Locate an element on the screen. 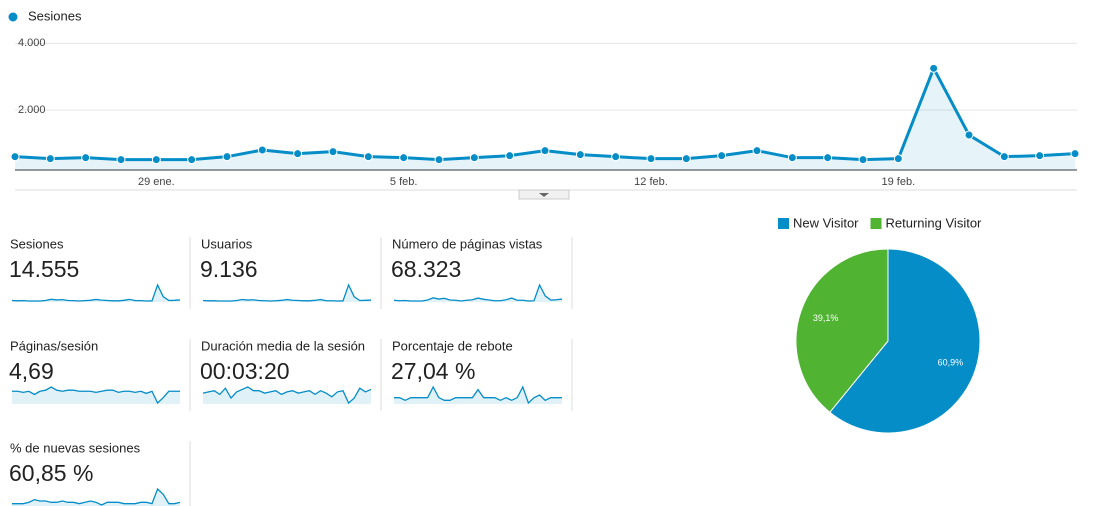 The image size is (1098, 506). legend-label: Returning Visitor is located at coordinates (934, 222).